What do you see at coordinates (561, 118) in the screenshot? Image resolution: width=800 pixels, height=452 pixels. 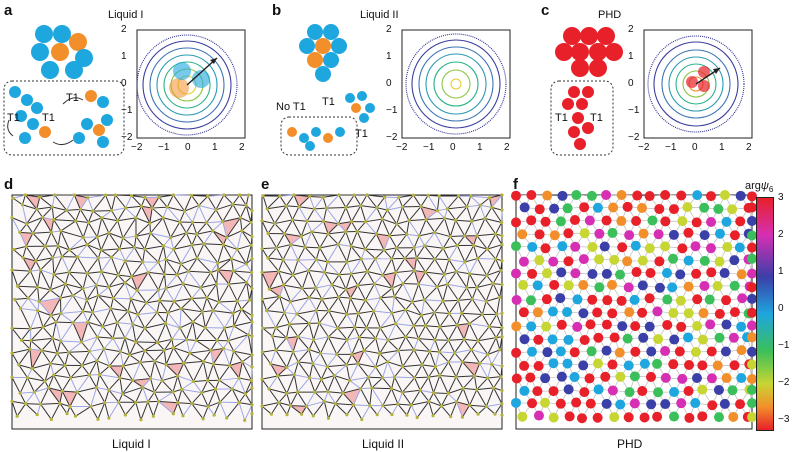 I see `t1-label-c1: T1` at bounding box center [561, 118].